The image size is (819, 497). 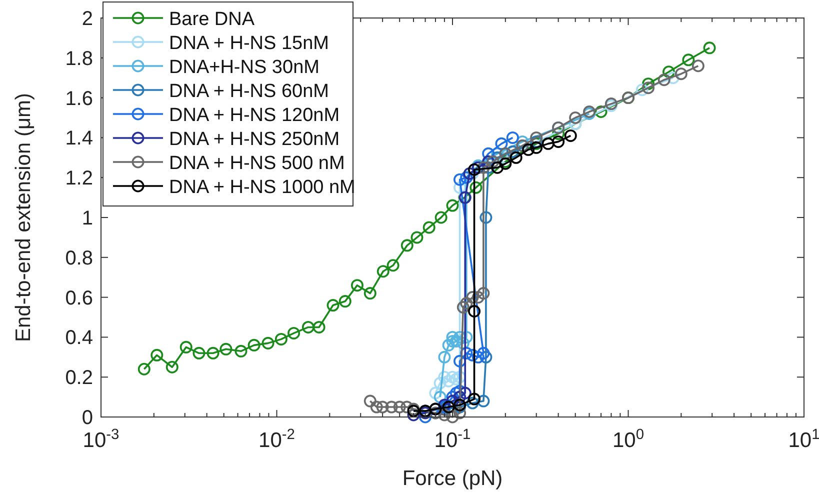 What do you see at coordinates (254, 139) in the screenshot?
I see `legend-label: DNA + H-NS 250nM` at bounding box center [254, 139].